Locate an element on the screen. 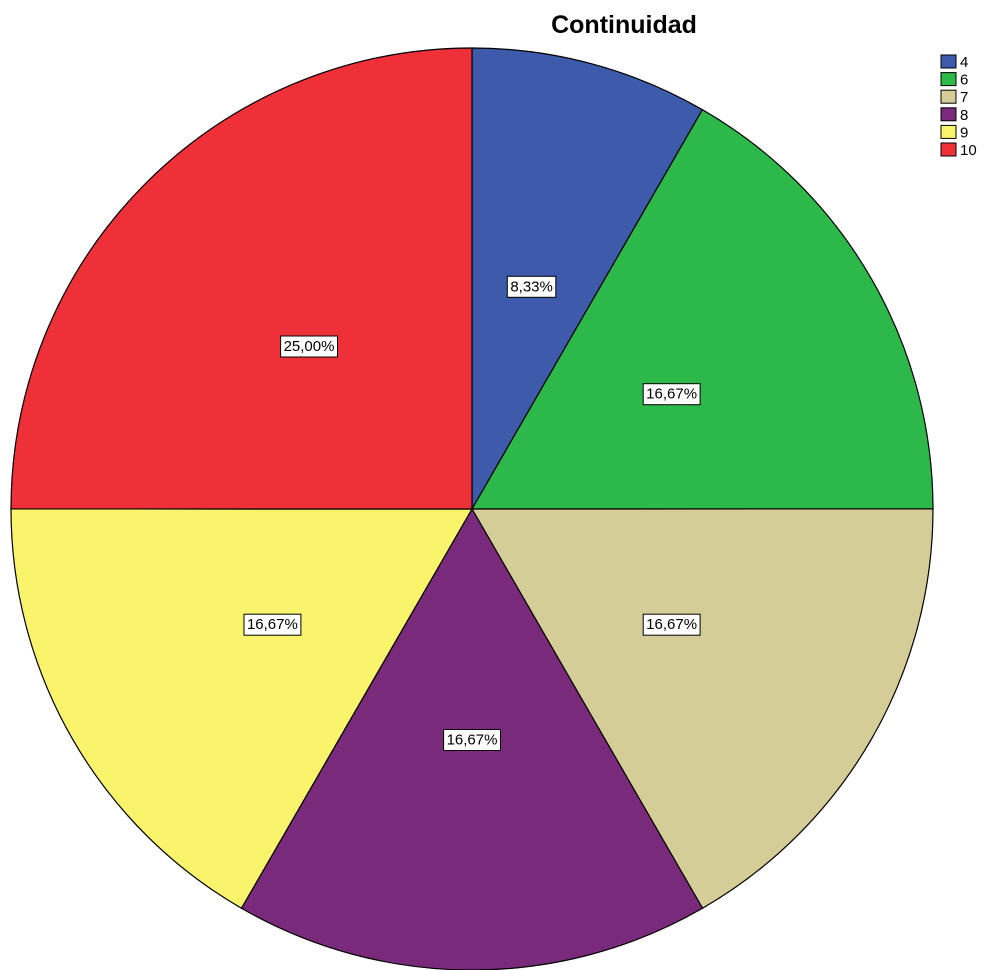 This screenshot has width=992, height=970. legend-item-7: 7 is located at coordinates (954, 97).